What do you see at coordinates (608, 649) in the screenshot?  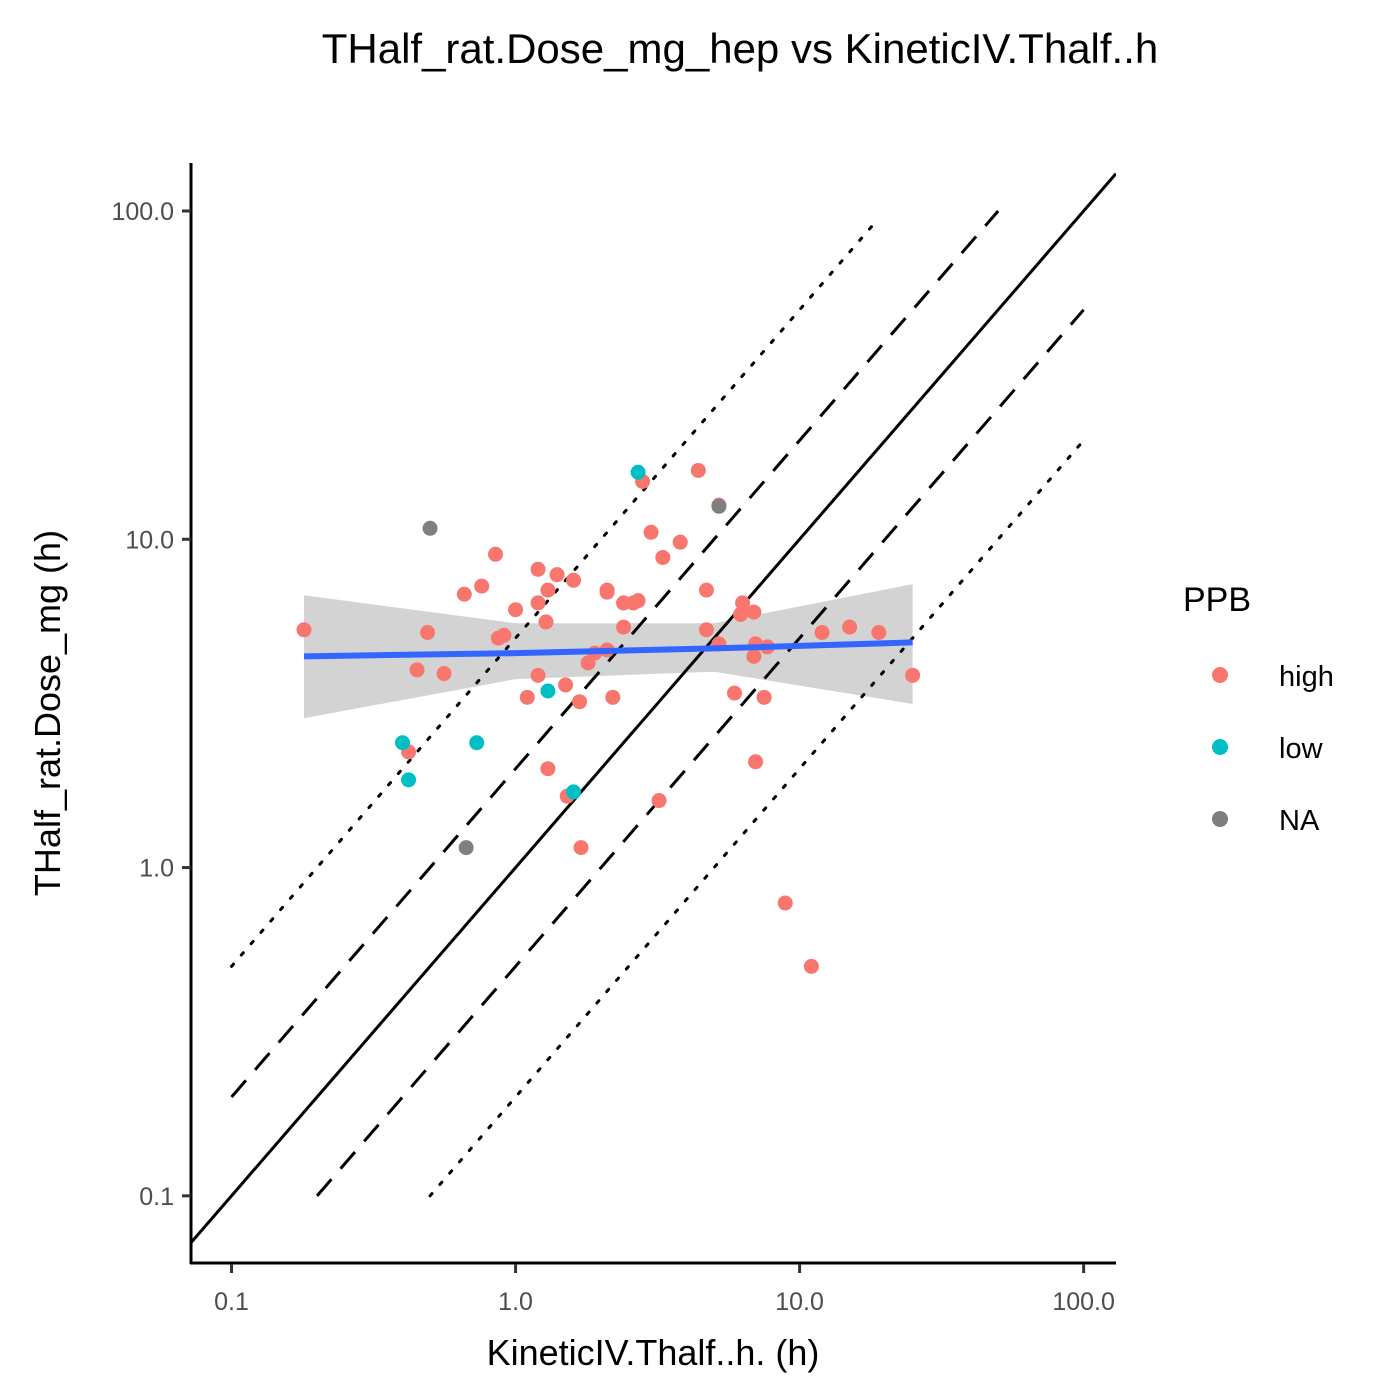 I see `regression-line` at bounding box center [608, 649].